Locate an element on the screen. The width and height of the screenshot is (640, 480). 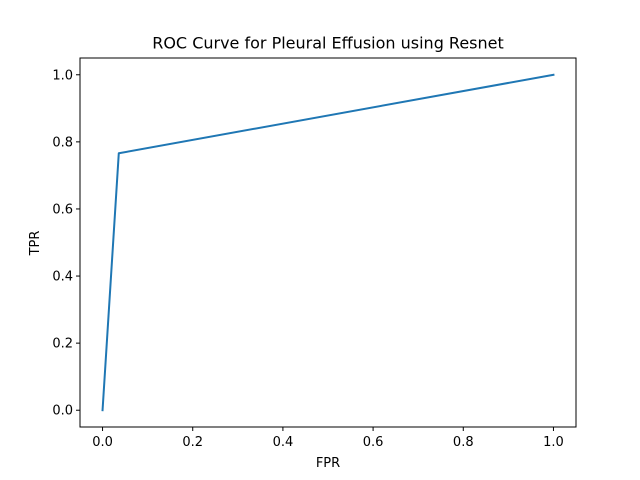
x-axis-ticks: 0.0 0.2 0.4 0.6 0.8 1.0 is located at coordinates (328, 438).